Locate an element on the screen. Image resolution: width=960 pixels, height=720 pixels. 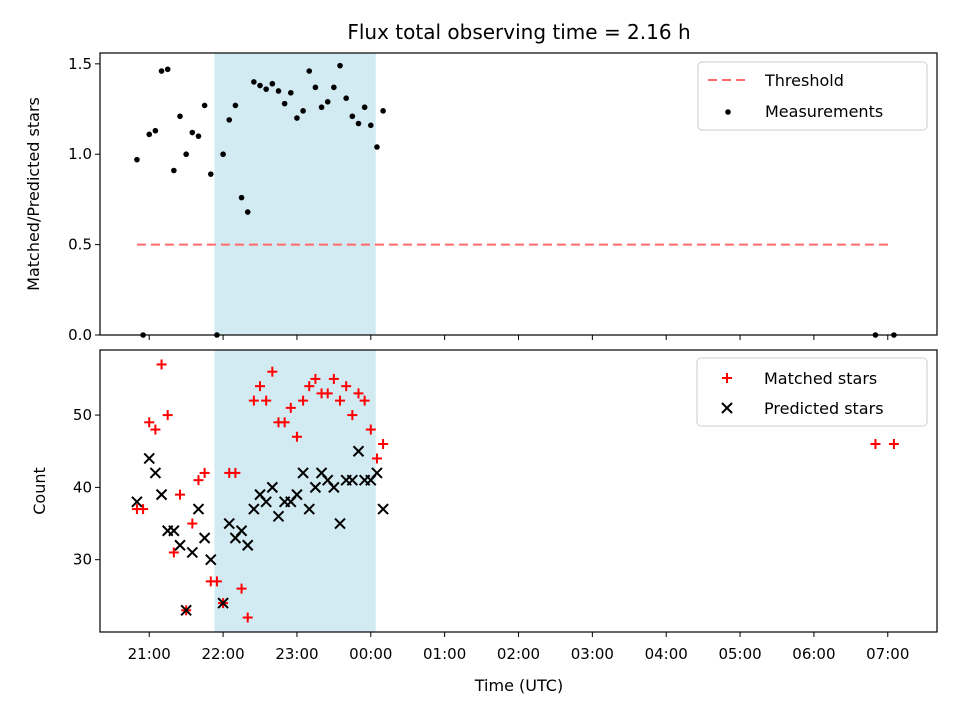
legend-measurements-swatch is located at coordinates (728, 112).